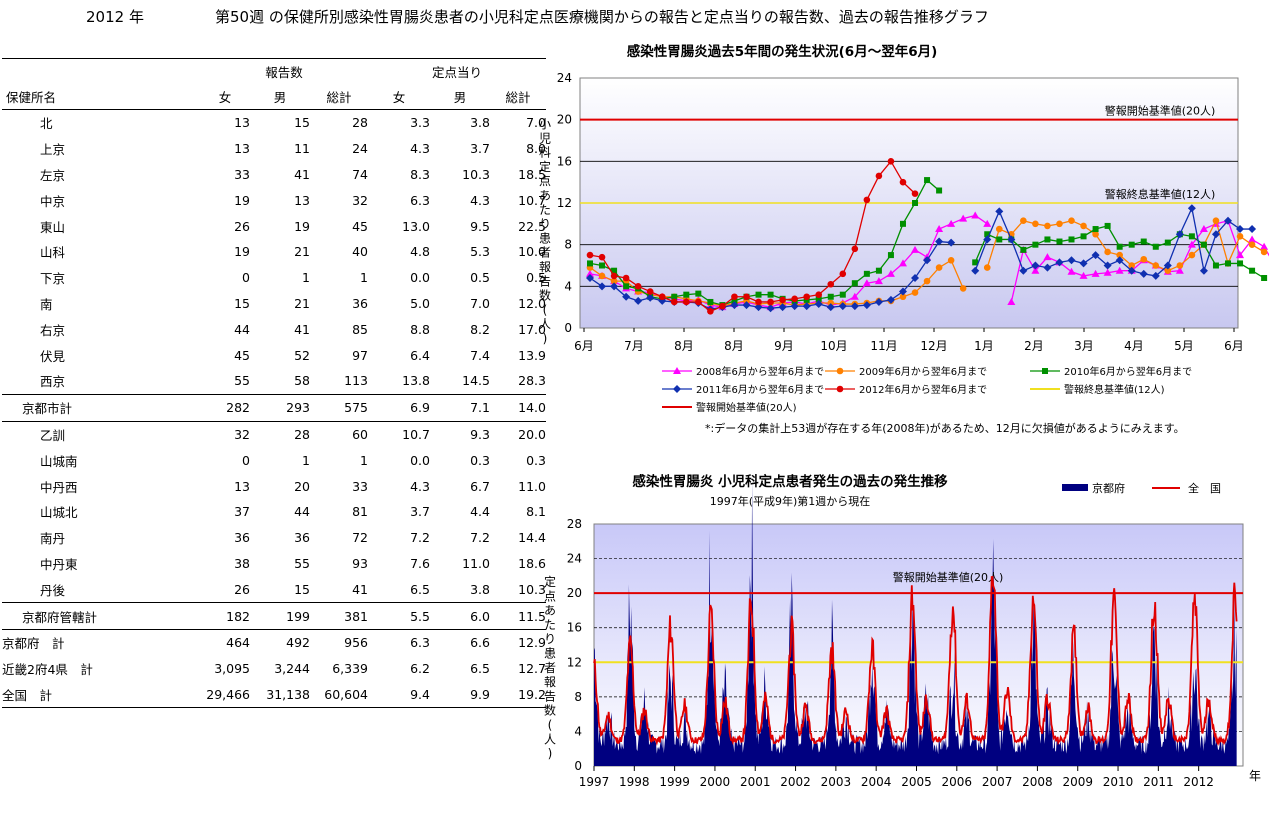  Describe the element at coordinates (518, 695) in the screenshot. I see `cell-value: 19.2` at that location.